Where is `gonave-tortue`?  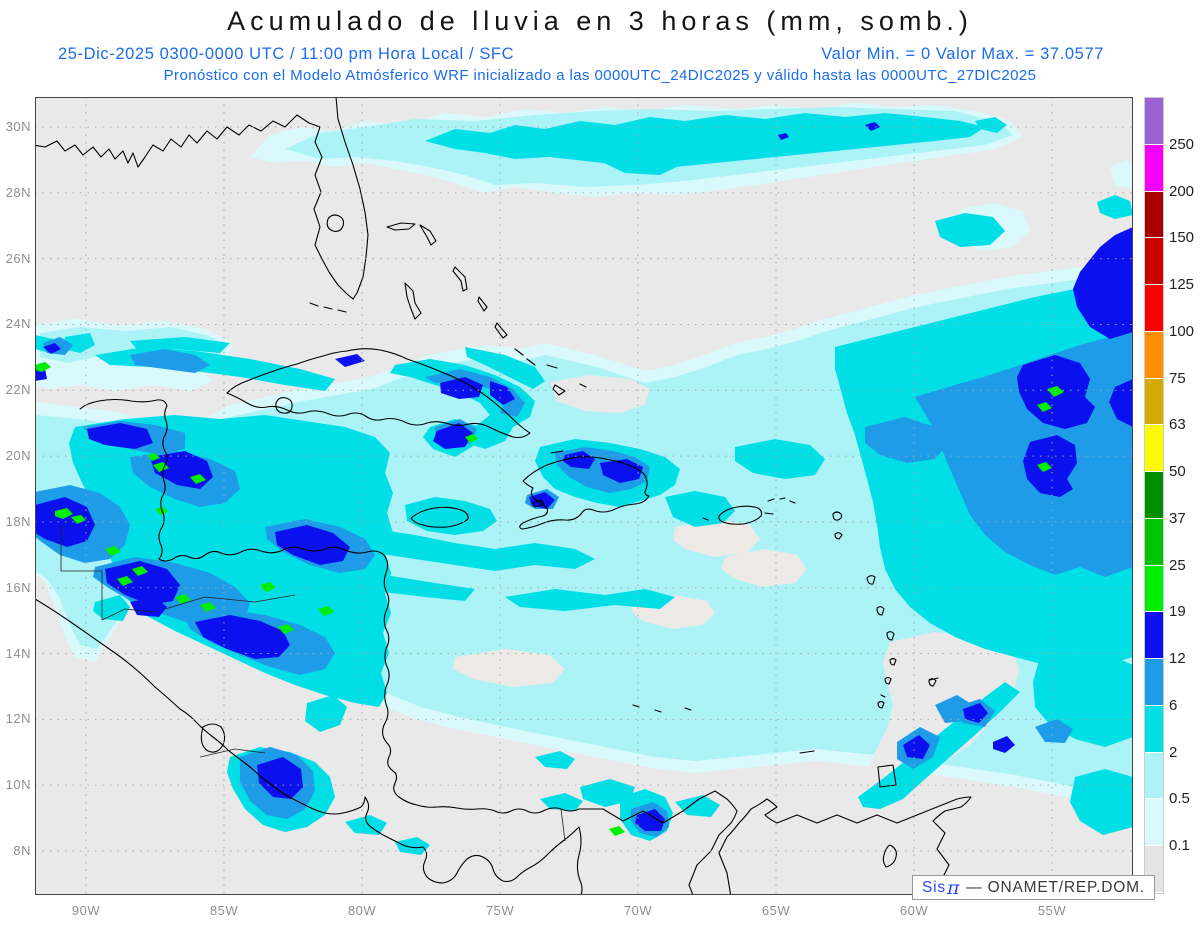 gonave-tortue is located at coordinates (548, 479).